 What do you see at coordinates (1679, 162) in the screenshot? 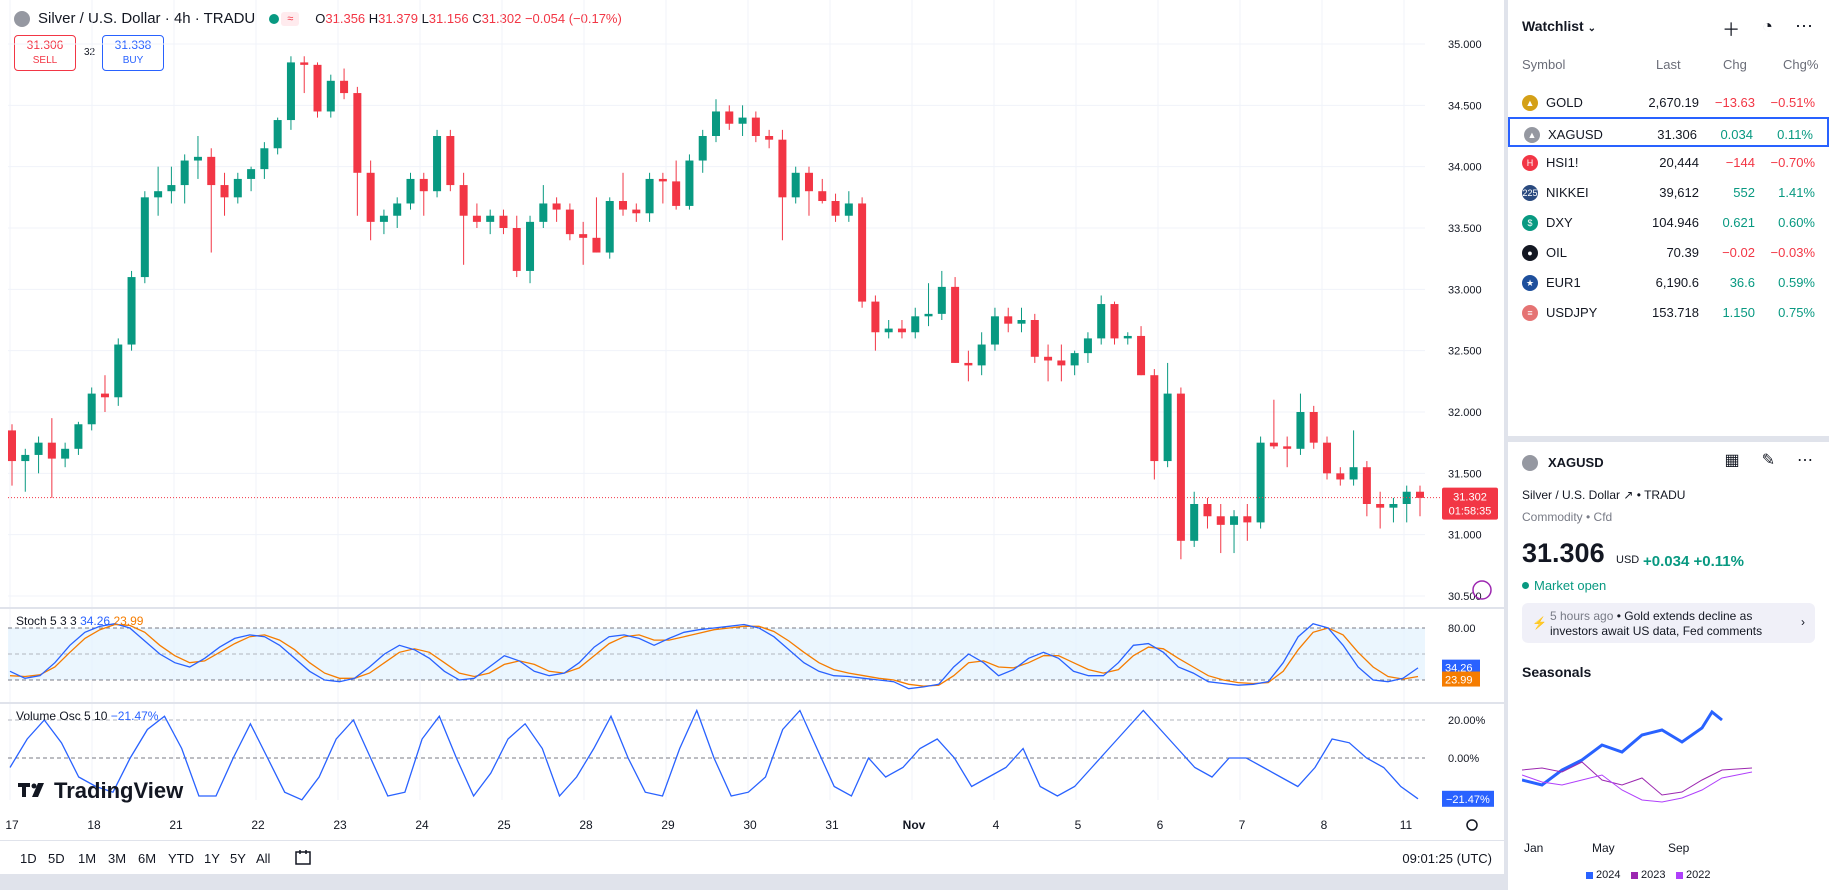
I see `wl-last: 20,444` at bounding box center [1679, 162].